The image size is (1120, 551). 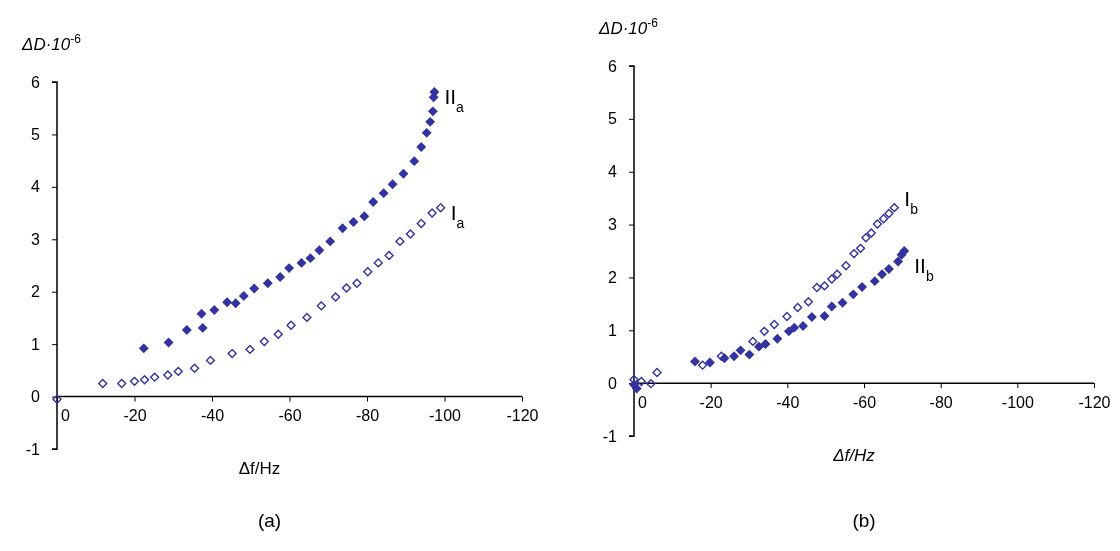 I want to click on x-tick-label: -80, so click(x=941, y=402).